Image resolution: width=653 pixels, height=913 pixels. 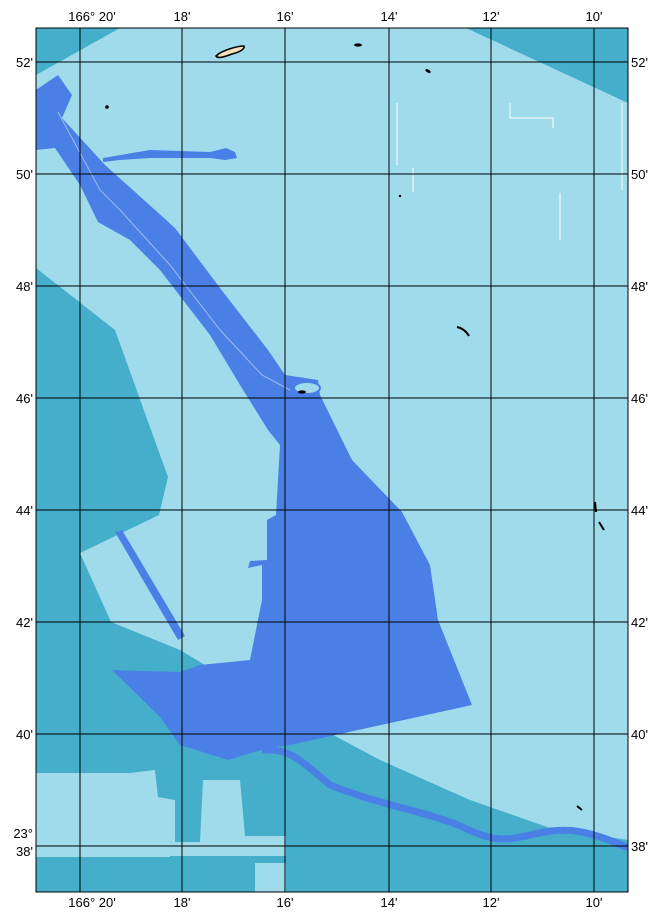 I want to click on top-label: 18', so click(x=182, y=16).